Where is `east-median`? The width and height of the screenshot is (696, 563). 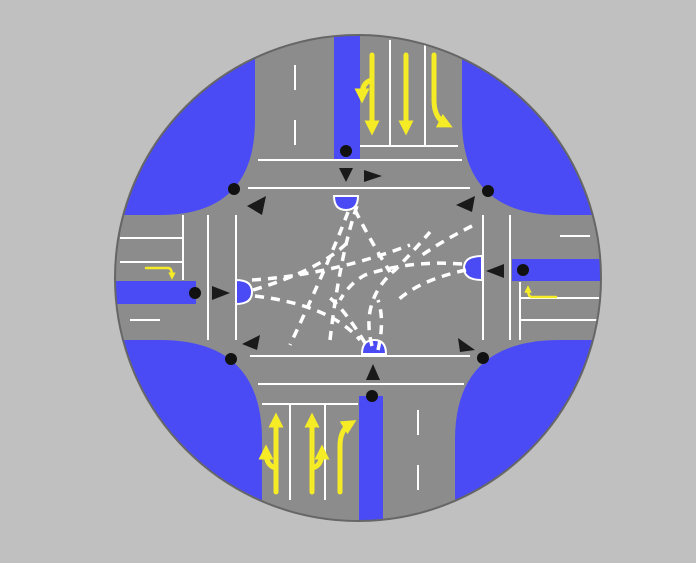 east-median is located at coordinates (556, 270).